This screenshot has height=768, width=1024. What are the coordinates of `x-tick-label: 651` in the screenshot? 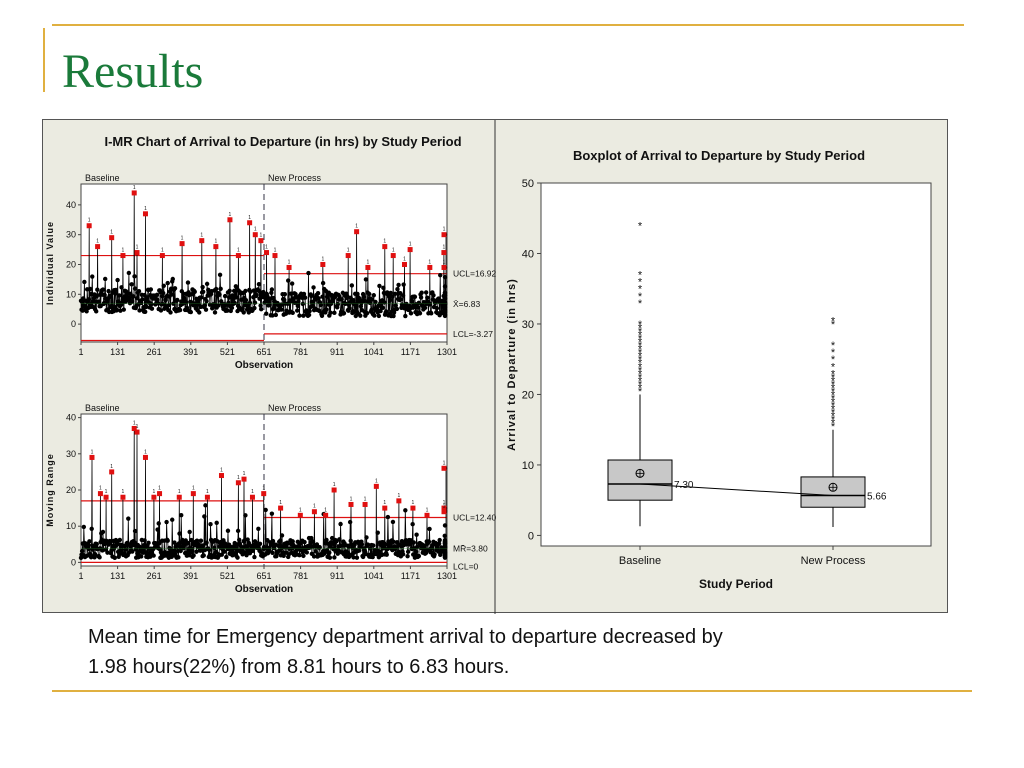 It's located at (263, 576).